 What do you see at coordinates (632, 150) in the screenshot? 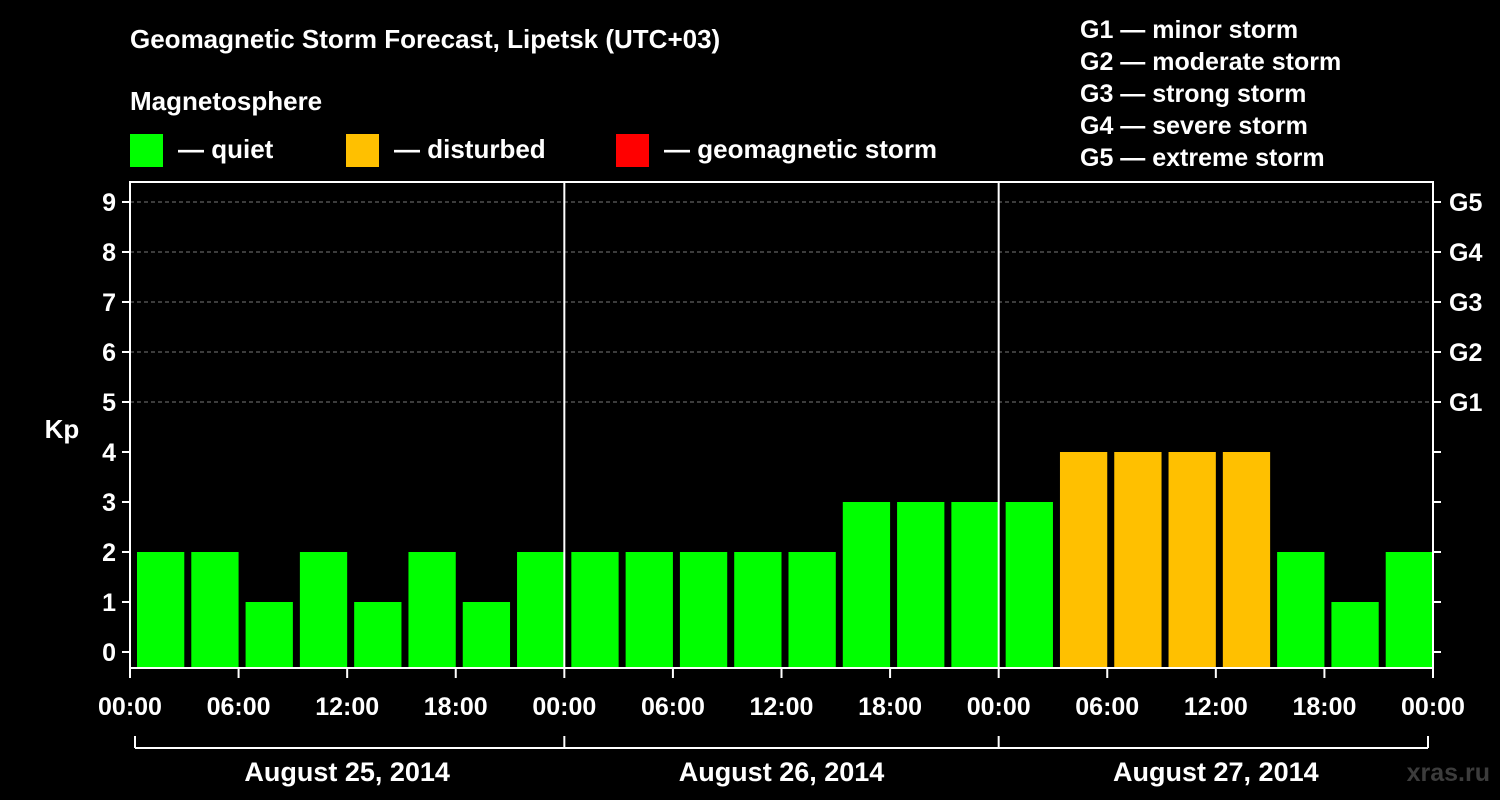
I see `legend-swatch-storm` at bounding box center [632, 150].